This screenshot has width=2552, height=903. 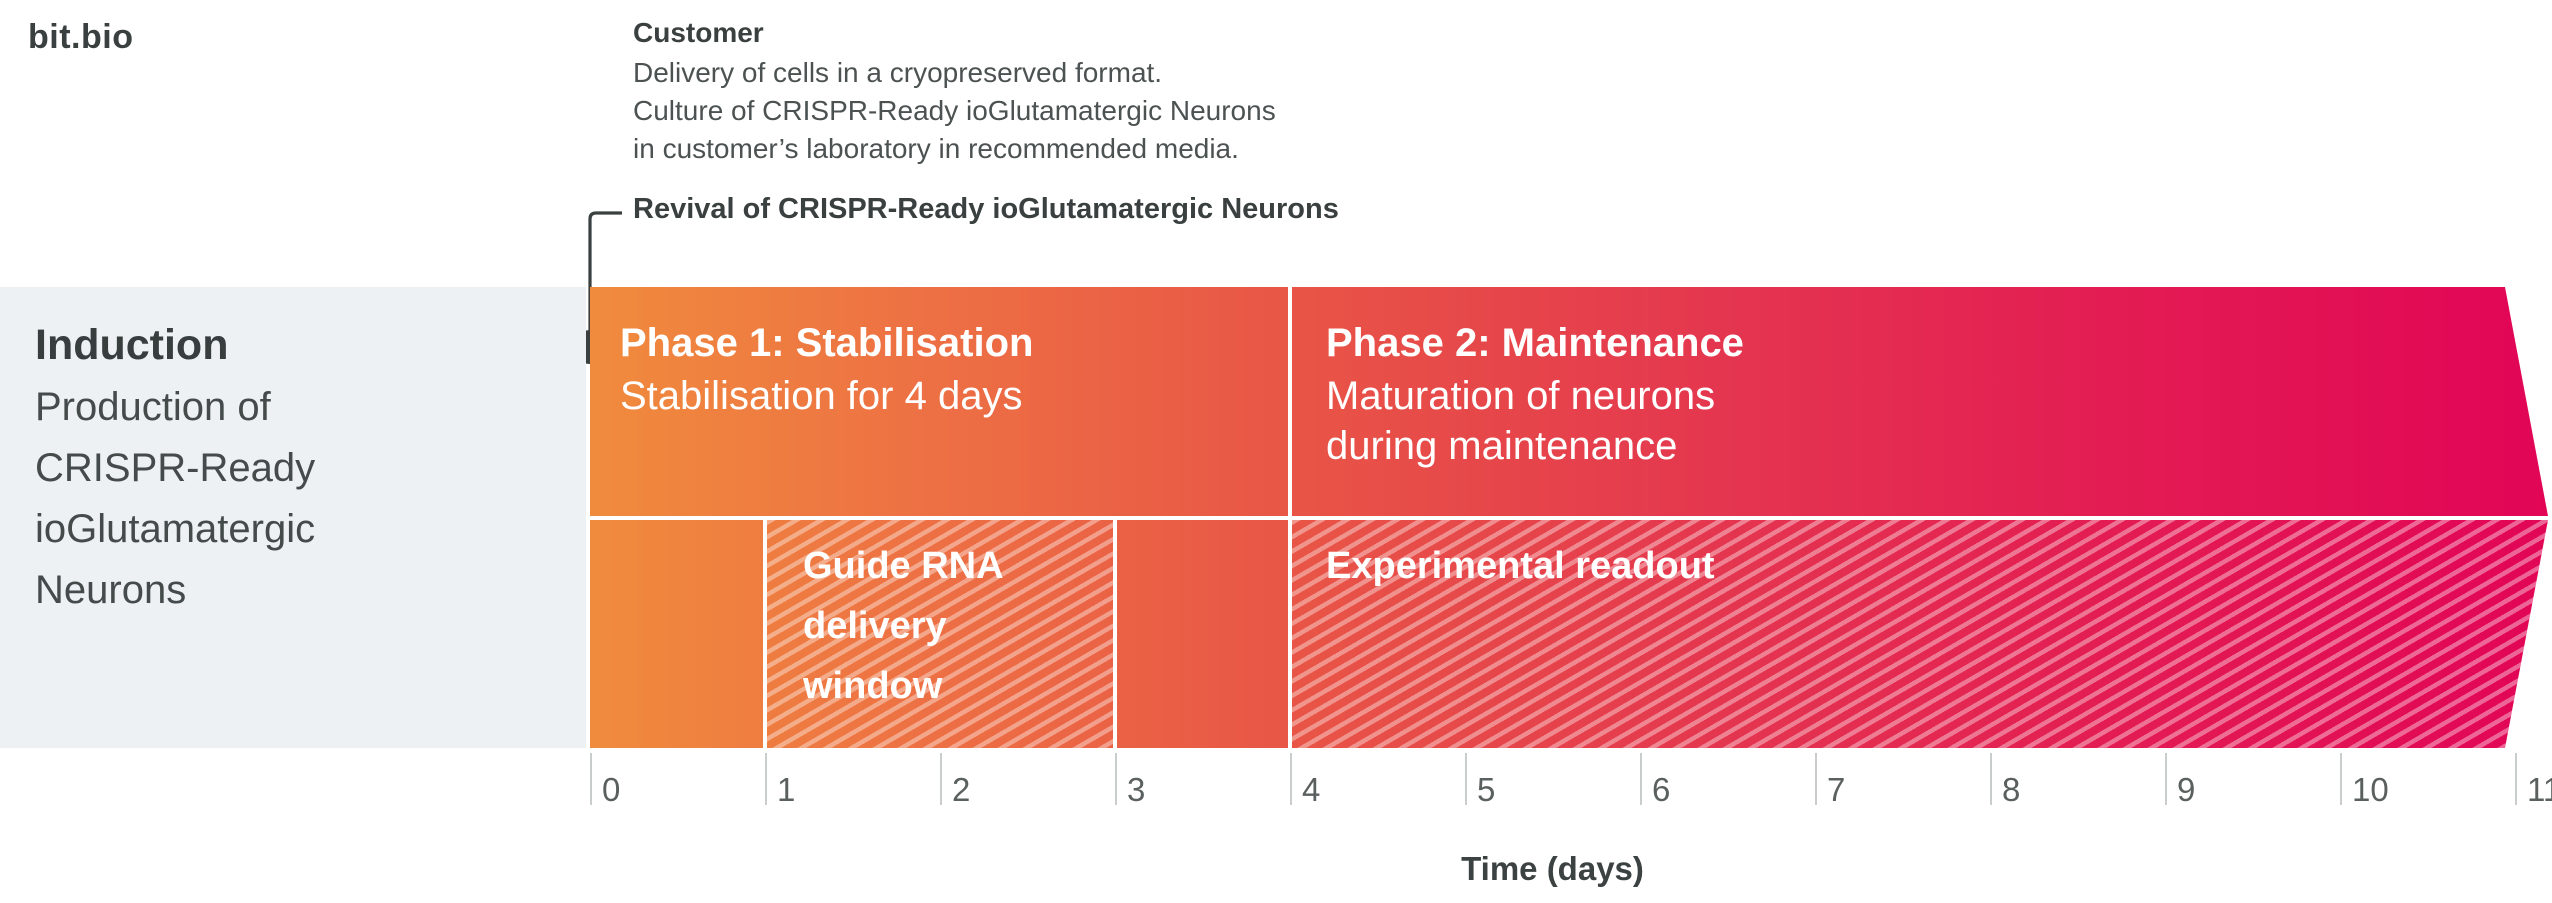 What do you see at coordinates (611, 789) in the screenshot?
I see `tick-label: 0` at bounding box center [611, 789].